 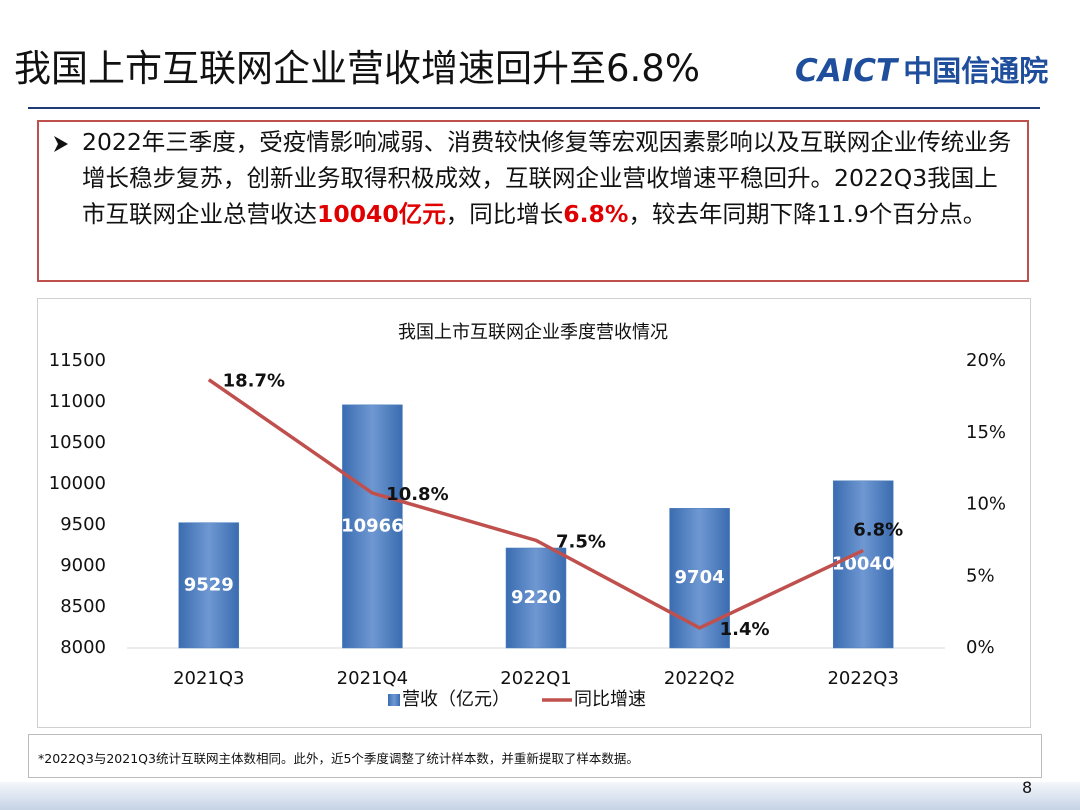 What do you see at coordinates (77, 483) in the screenshot?
I see `y-tick-label: 10000` at bounding box center [77, 483].